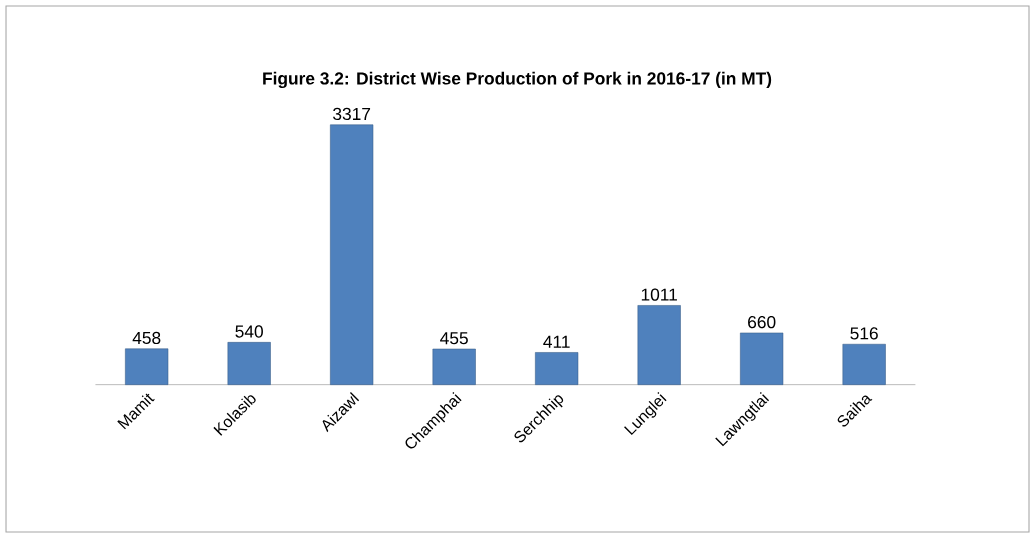 The image size is (1035, 538). What do you see at coordinates (517, 80) in the screenshot?
I see `chart-title: Figure 3.2: District Wise Production of Pork in 2016-17 (in MT)` at bounding box center [517, 80].